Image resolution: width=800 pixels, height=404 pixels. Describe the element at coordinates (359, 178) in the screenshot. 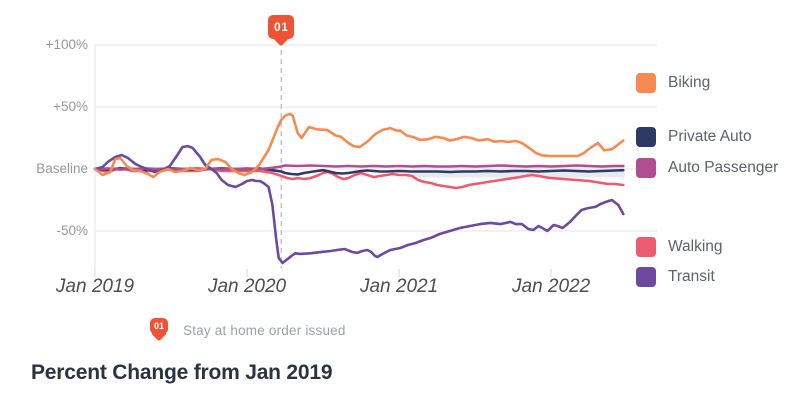

I see `series-line-walking` at that location.